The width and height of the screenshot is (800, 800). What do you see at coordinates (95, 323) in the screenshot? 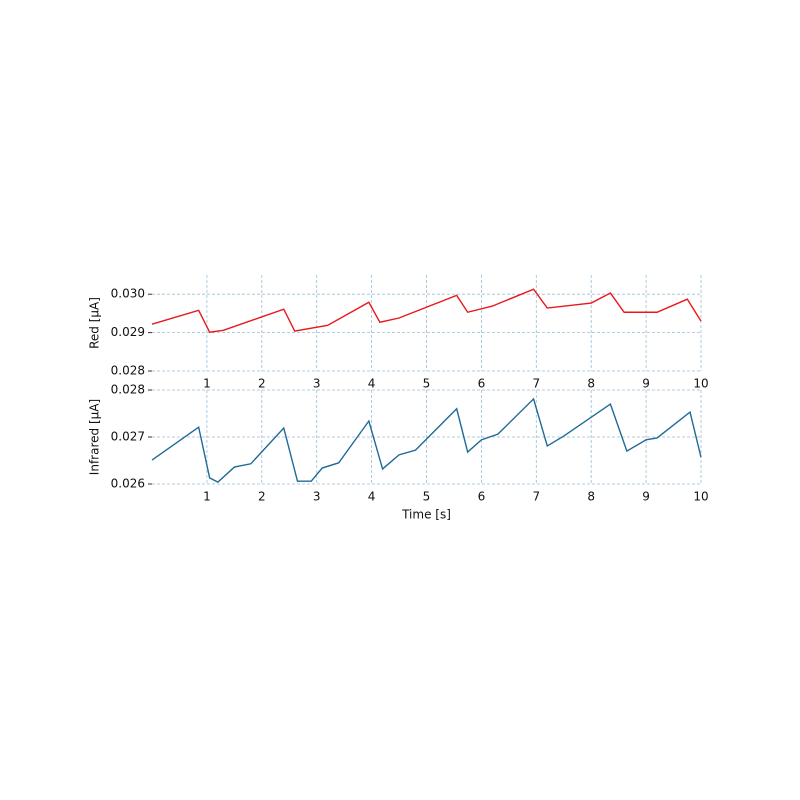
I see `y-axis-label: Red [μA]` at bounding box center [95, 323].